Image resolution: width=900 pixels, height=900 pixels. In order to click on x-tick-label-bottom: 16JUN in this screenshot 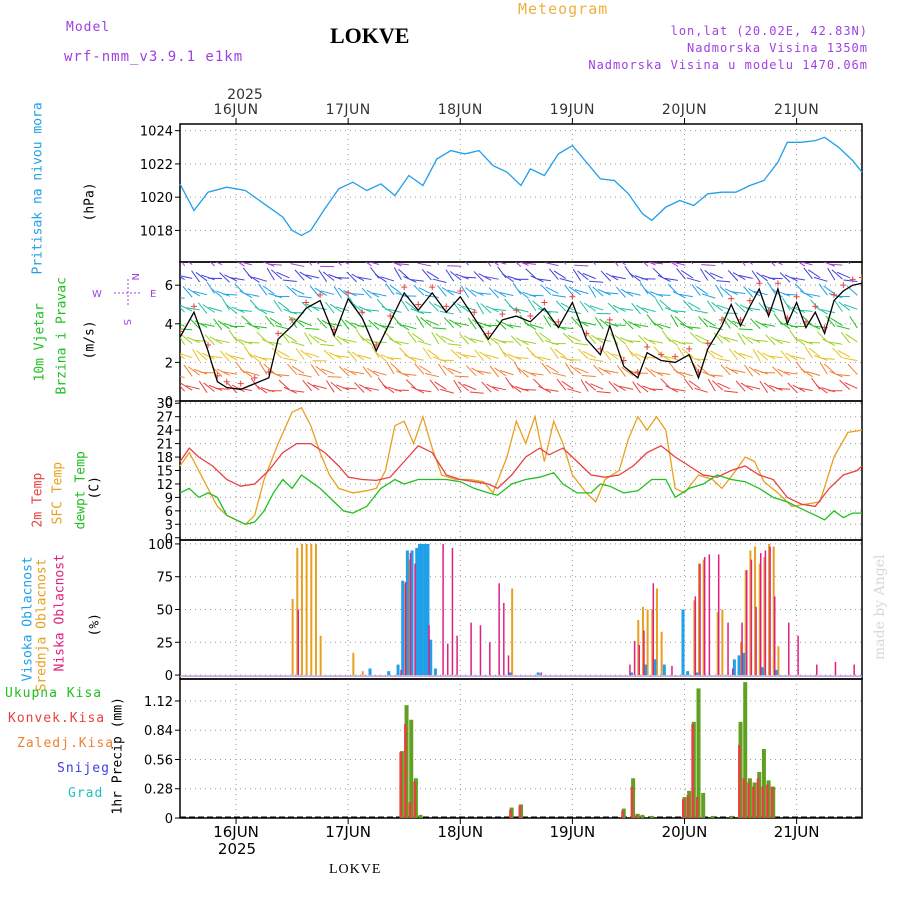, I will do `click(236, 832)`.